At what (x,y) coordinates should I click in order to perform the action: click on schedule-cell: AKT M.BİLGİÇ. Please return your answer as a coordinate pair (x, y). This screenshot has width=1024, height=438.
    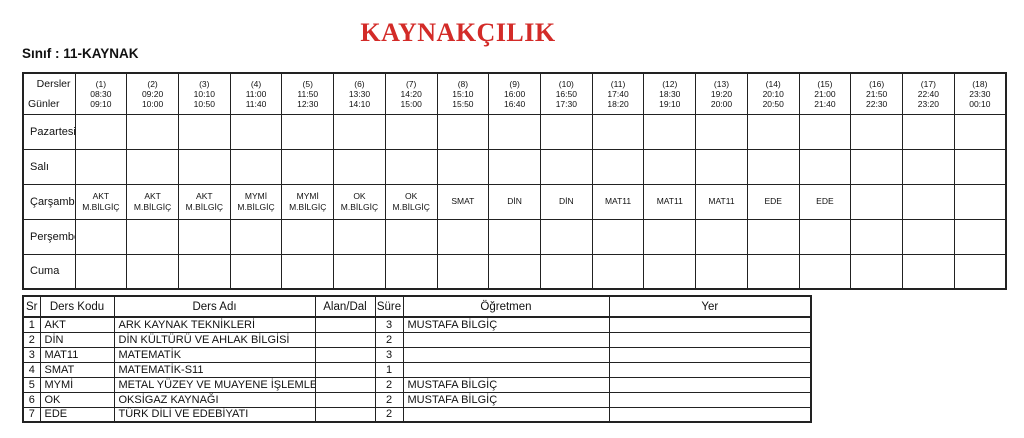
    Looking at the image, I should click on (204, 201).